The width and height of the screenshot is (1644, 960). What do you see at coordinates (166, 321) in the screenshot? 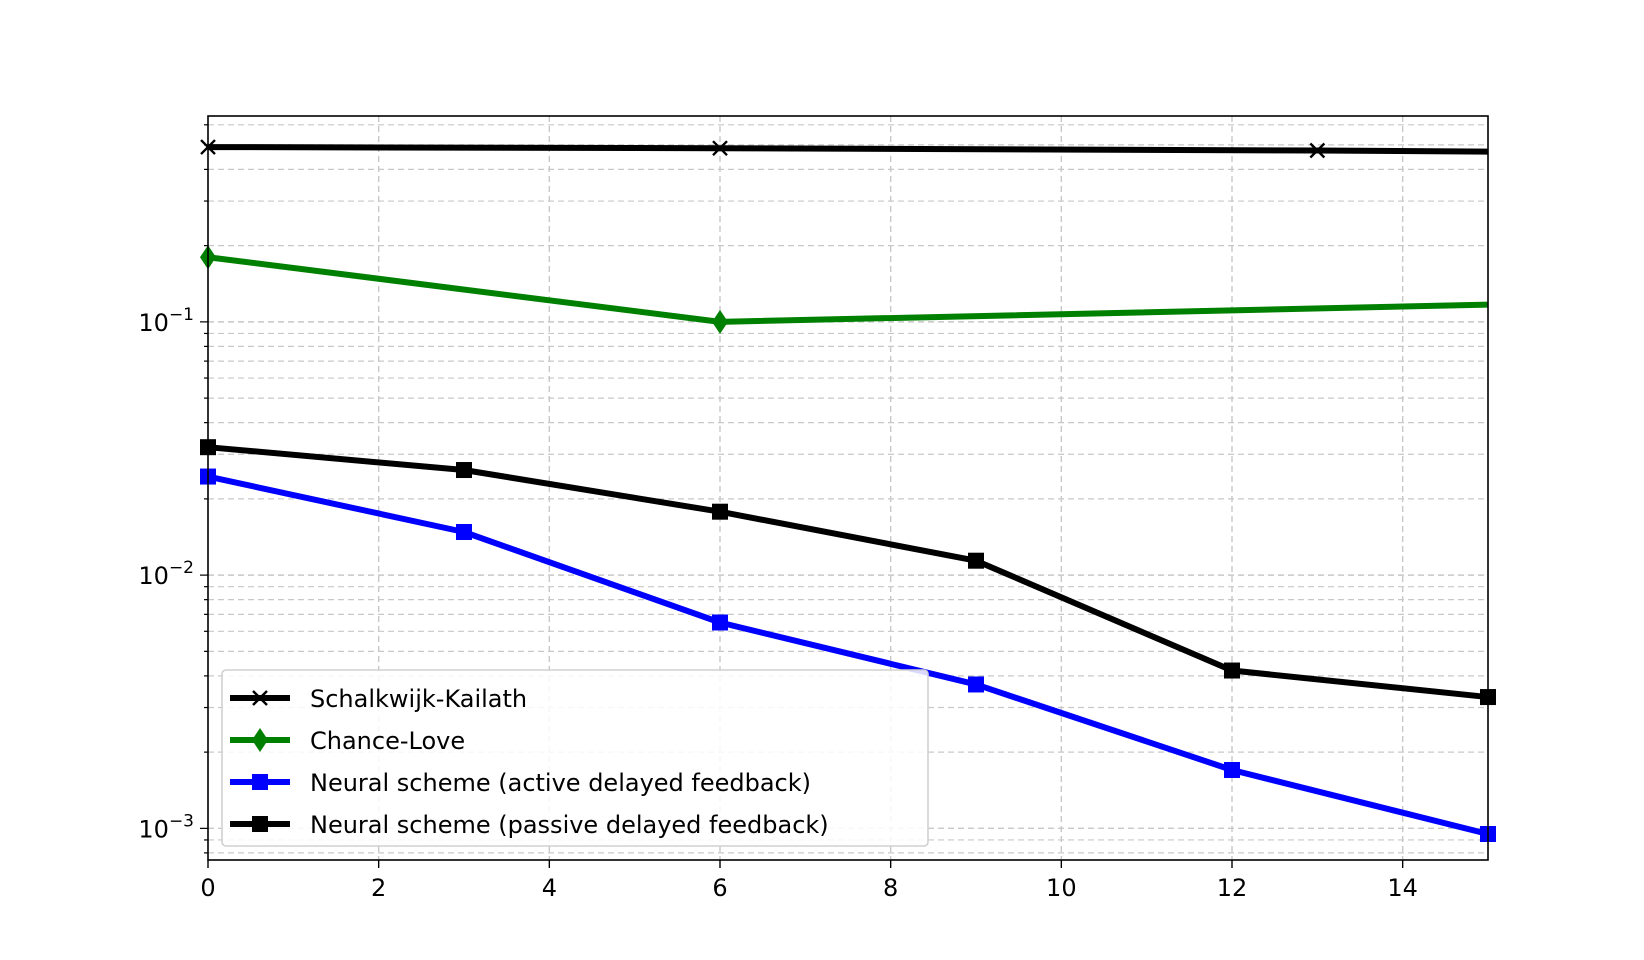
I see `y-tick-label: 10⁻¹` at bounding box center [166, 321].